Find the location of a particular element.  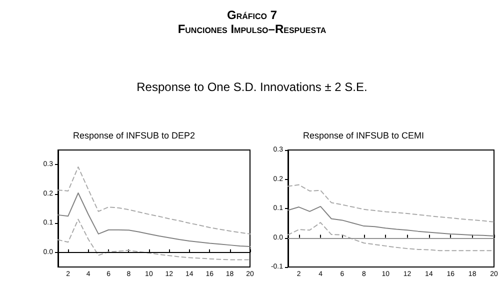

text: Response to One S.D. Innovations ± 2 S.E. is located at coordinates (252, 87).